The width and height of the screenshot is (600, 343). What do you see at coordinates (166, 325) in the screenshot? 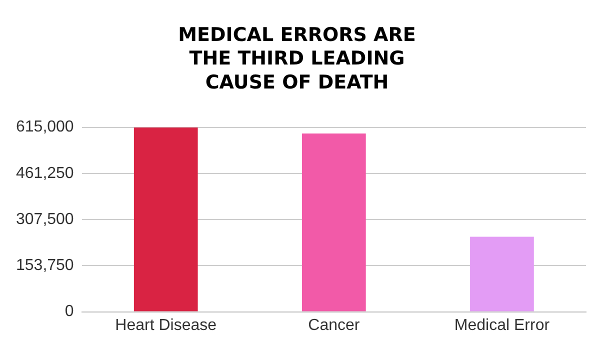
I see `x-tick-label: Heart Disease` at bounding box center [166, 325].